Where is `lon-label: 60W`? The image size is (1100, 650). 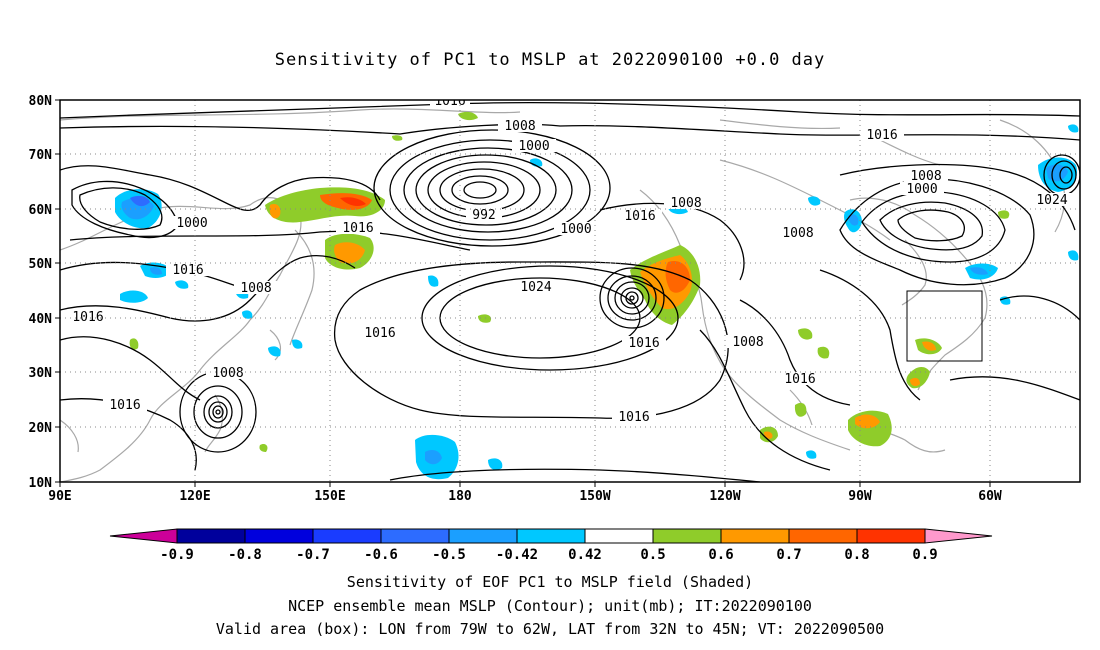
lon-label: 60W is located at coordinates (990, 496).